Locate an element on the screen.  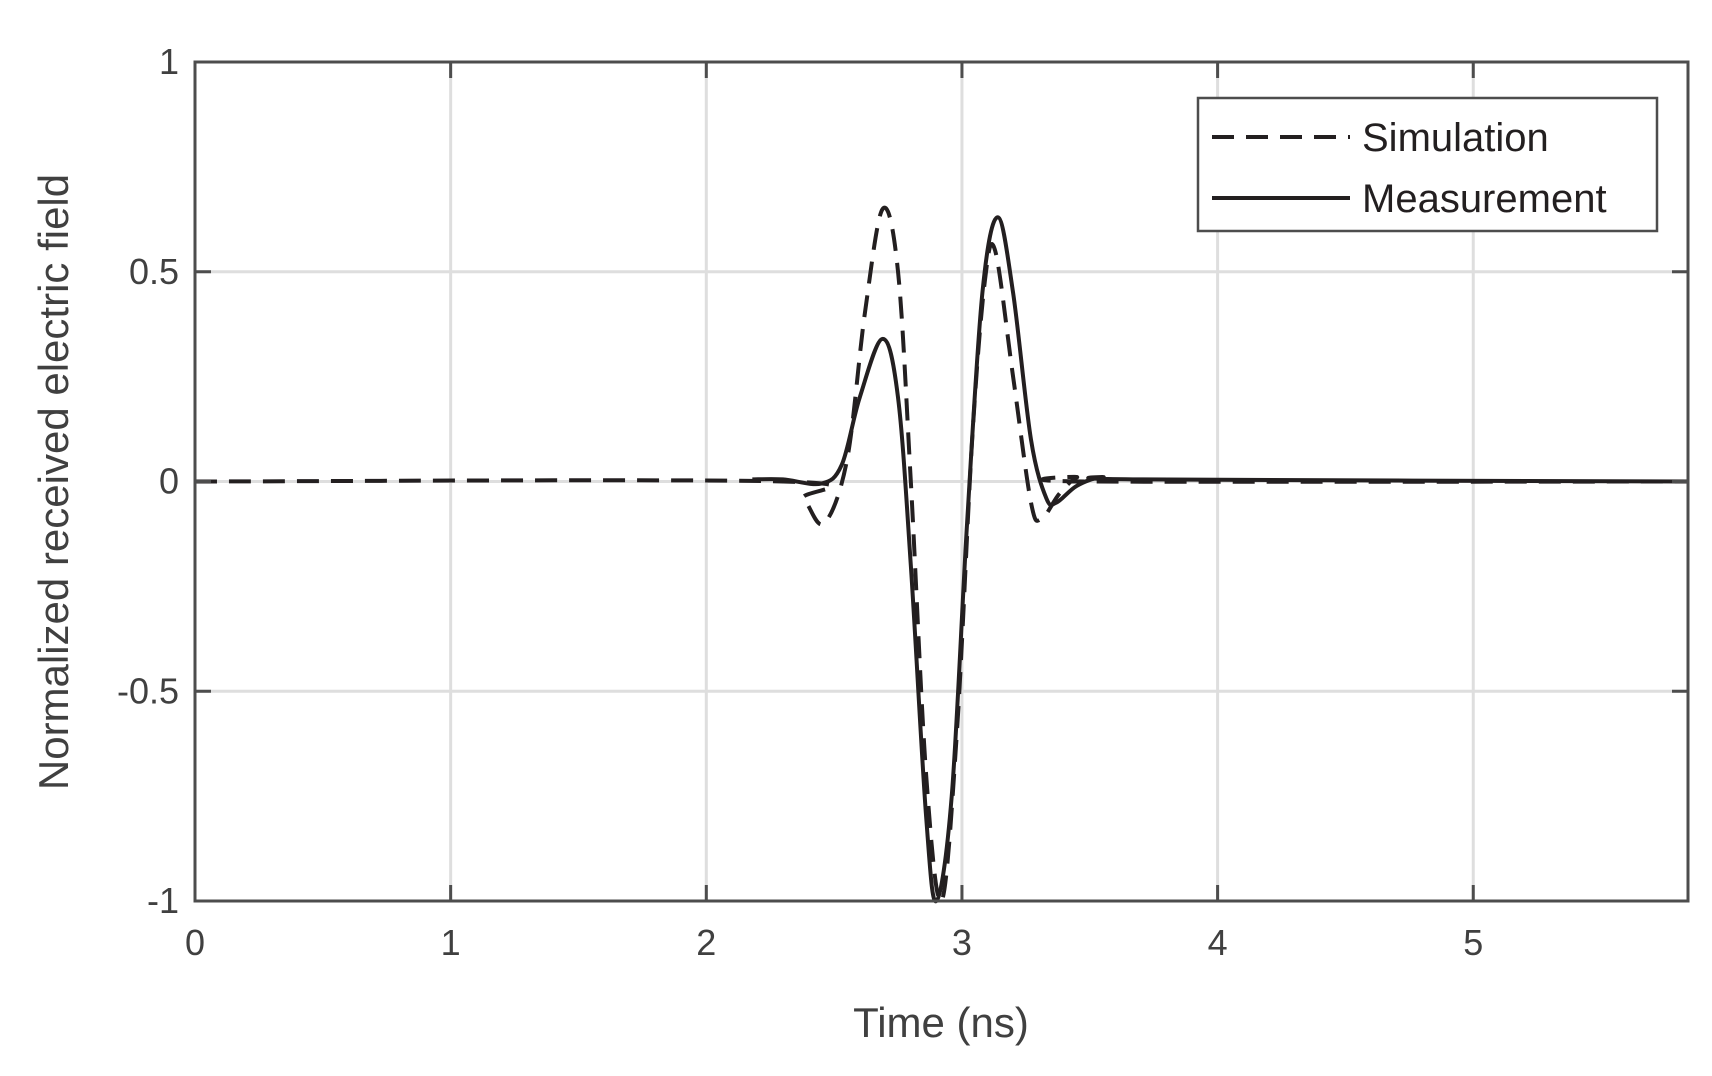
x-tick-label: 4 is located at coordinates (1218, 942).